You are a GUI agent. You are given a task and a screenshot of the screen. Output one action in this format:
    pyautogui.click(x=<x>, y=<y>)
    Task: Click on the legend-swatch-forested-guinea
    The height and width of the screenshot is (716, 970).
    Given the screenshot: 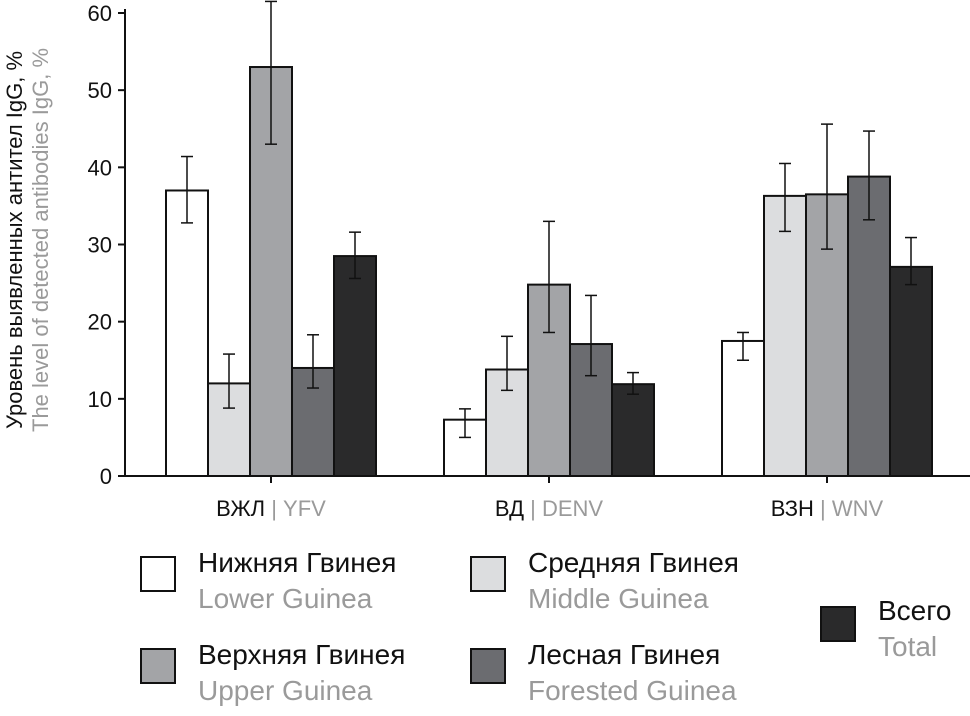 What is the action you would take?
    pyautogui.click(x=488, y=666)
    